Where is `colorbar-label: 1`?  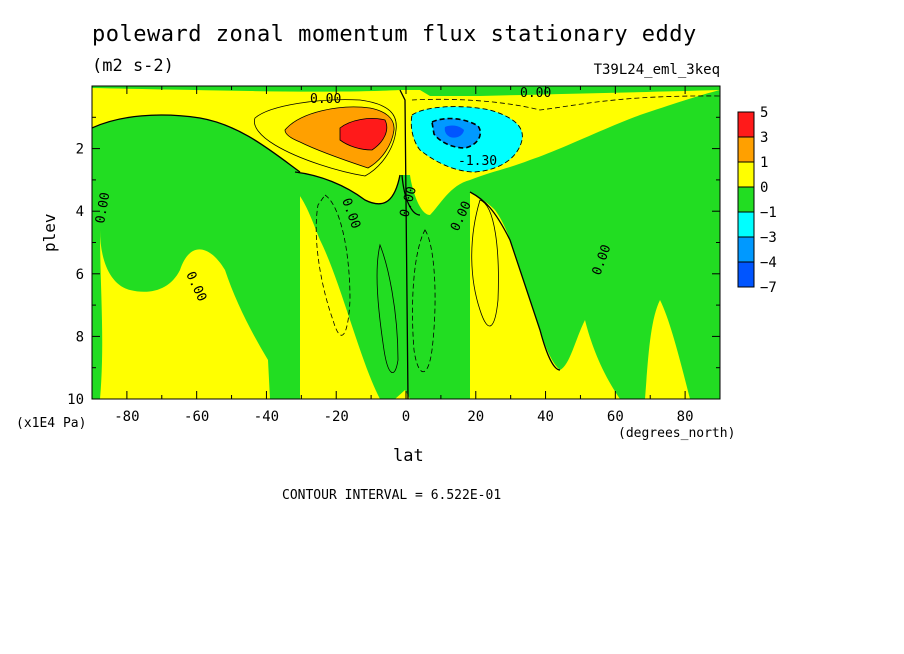 colorbar-label: 1 is located at coordinates (764, 163).